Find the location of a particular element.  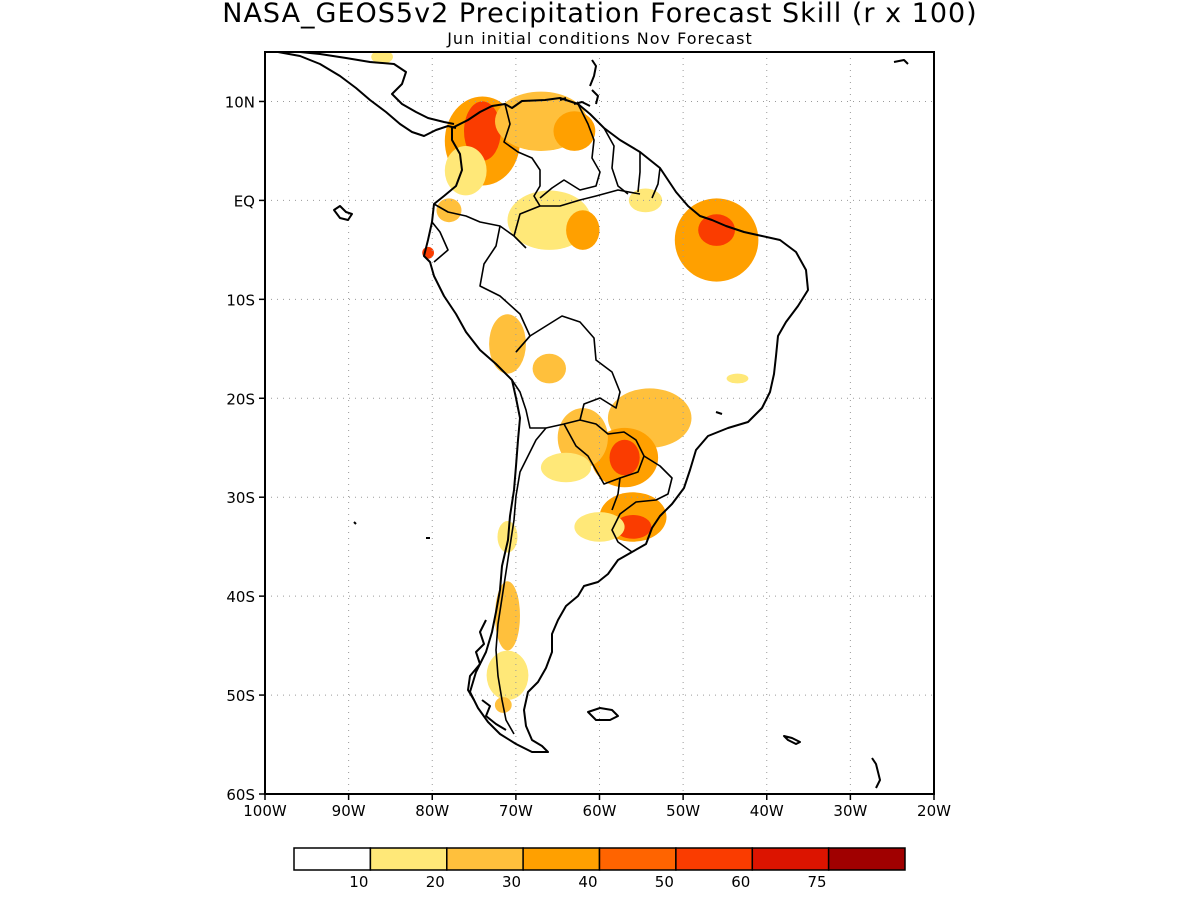

y-tick-label: 40S is located at coordinates (240, 597).